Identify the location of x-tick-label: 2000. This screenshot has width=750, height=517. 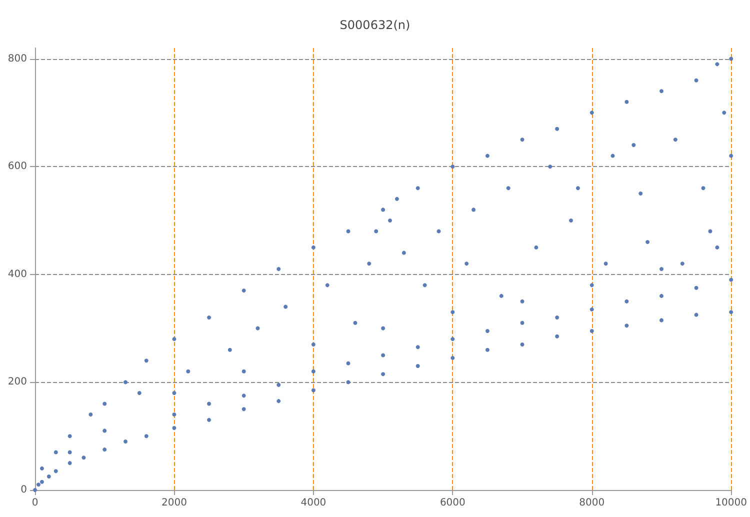
(174, 503).